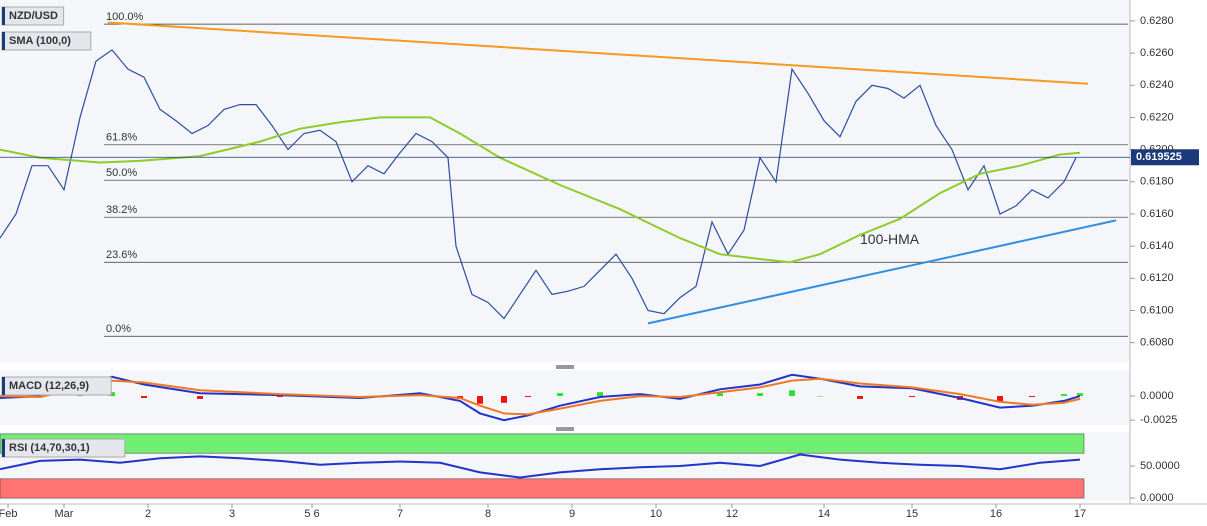 The image size is (1207, 526). Describe the element at coordinates (1157, 117) in the screenshot. I see `y-tick-label: 0.6220` at that location.